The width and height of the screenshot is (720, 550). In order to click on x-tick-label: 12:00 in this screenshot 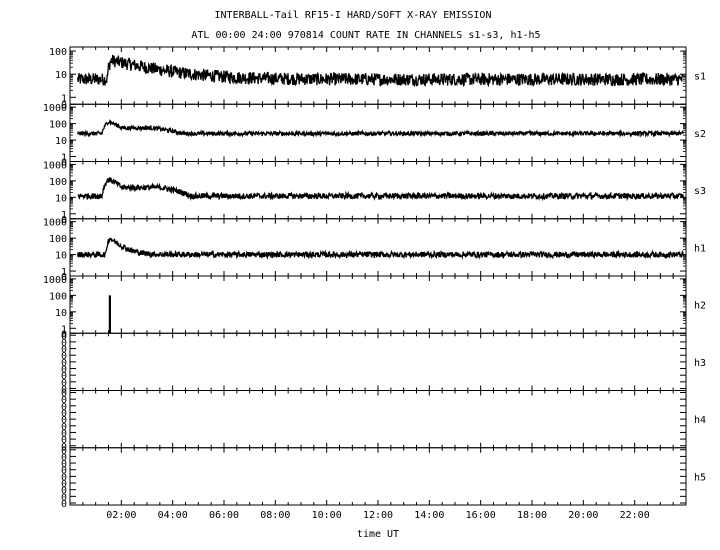, I will do `click(378, 515)`.